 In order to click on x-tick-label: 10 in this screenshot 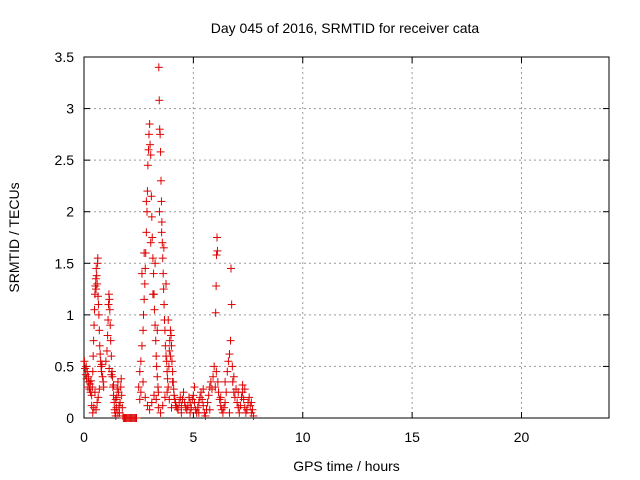, I will do `click(303, 437)`.